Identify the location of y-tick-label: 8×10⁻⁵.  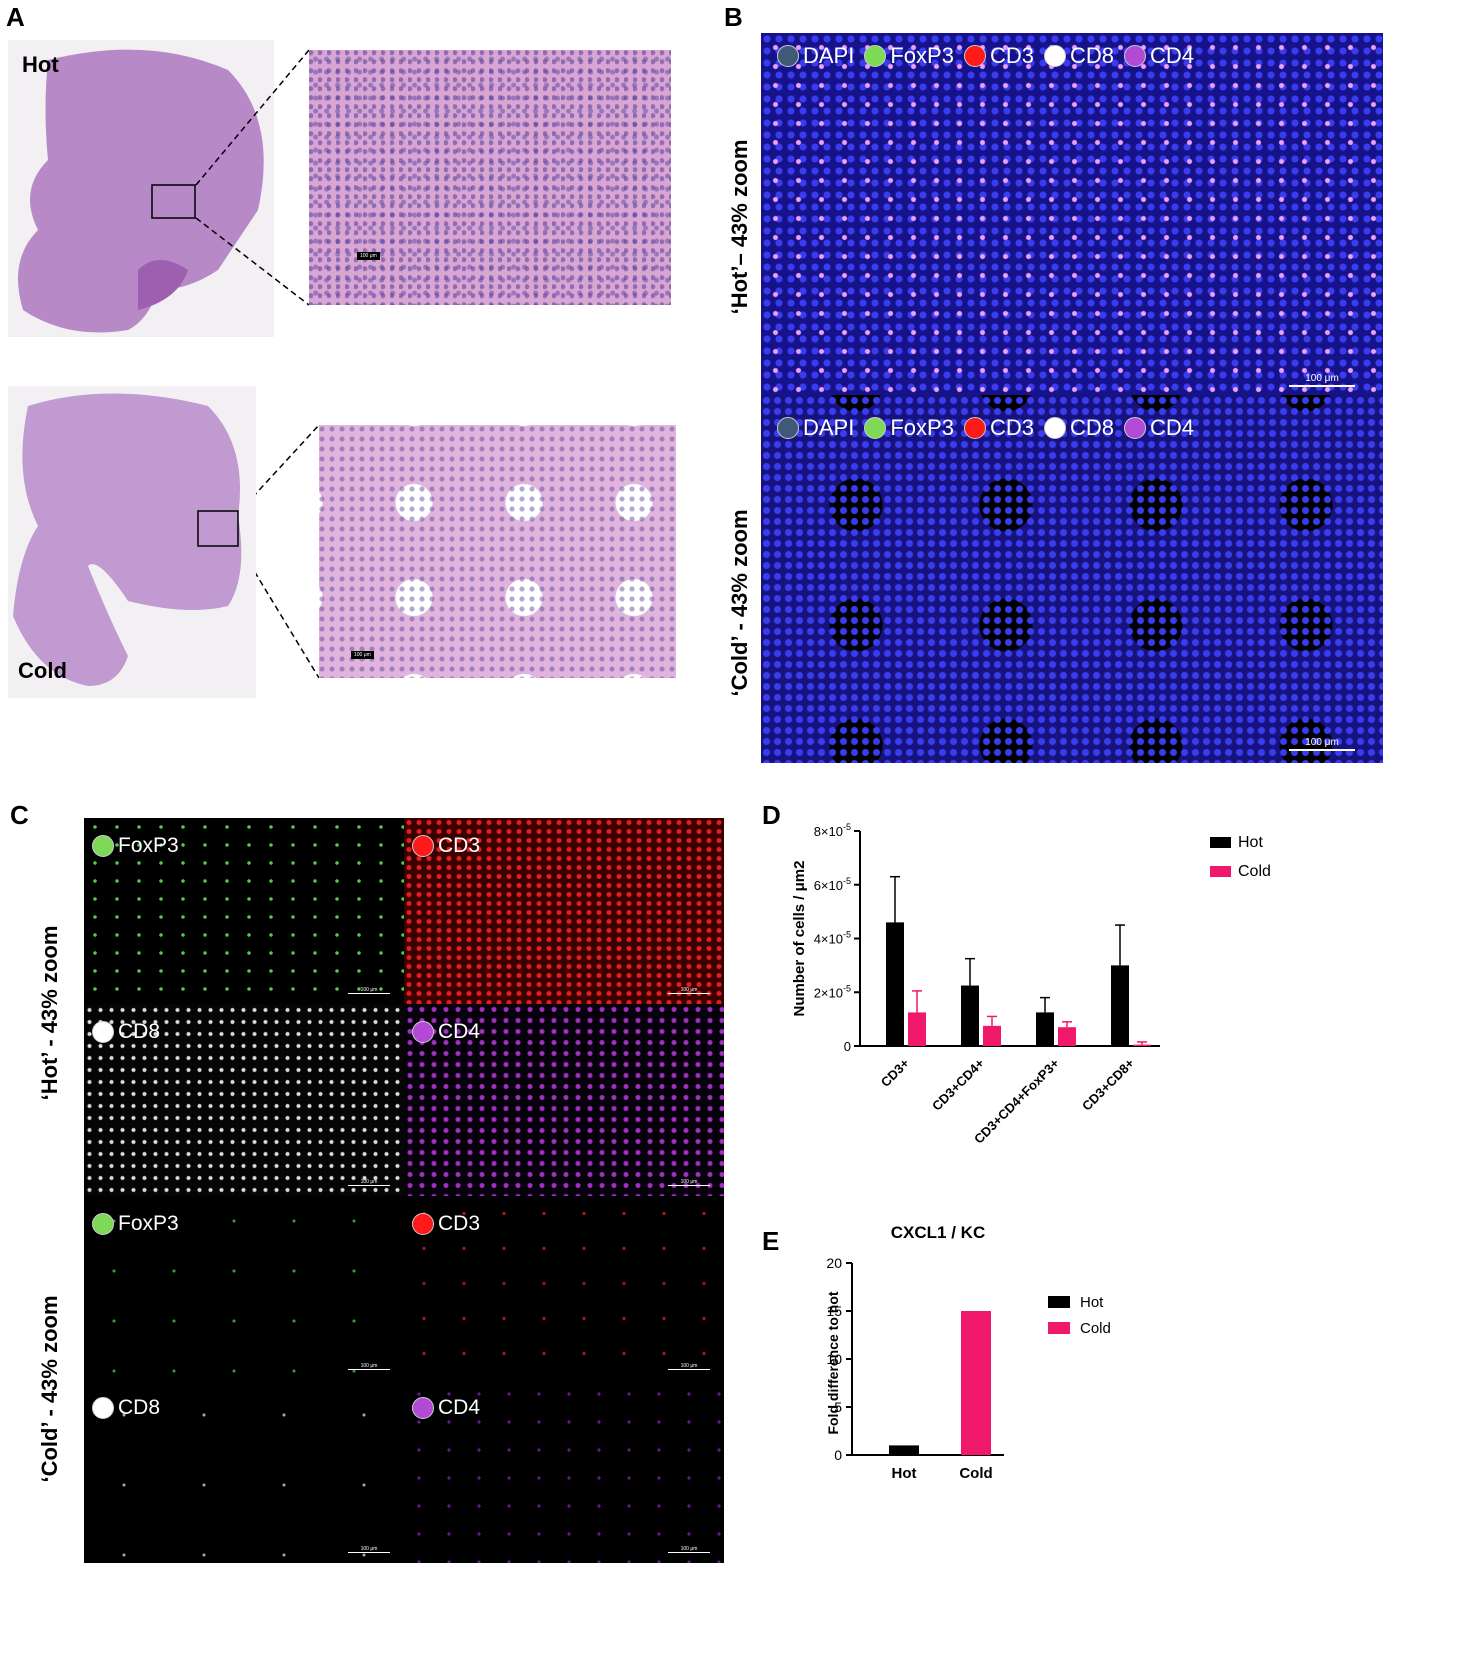
(832, 830).